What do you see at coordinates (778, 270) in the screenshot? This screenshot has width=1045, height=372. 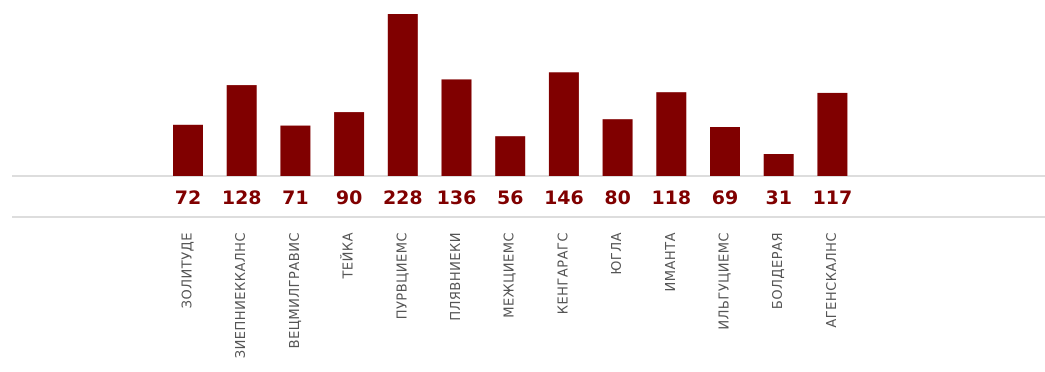 I see `category-label: БОЛДЕРАЯ` at bounding box center [778, 270].